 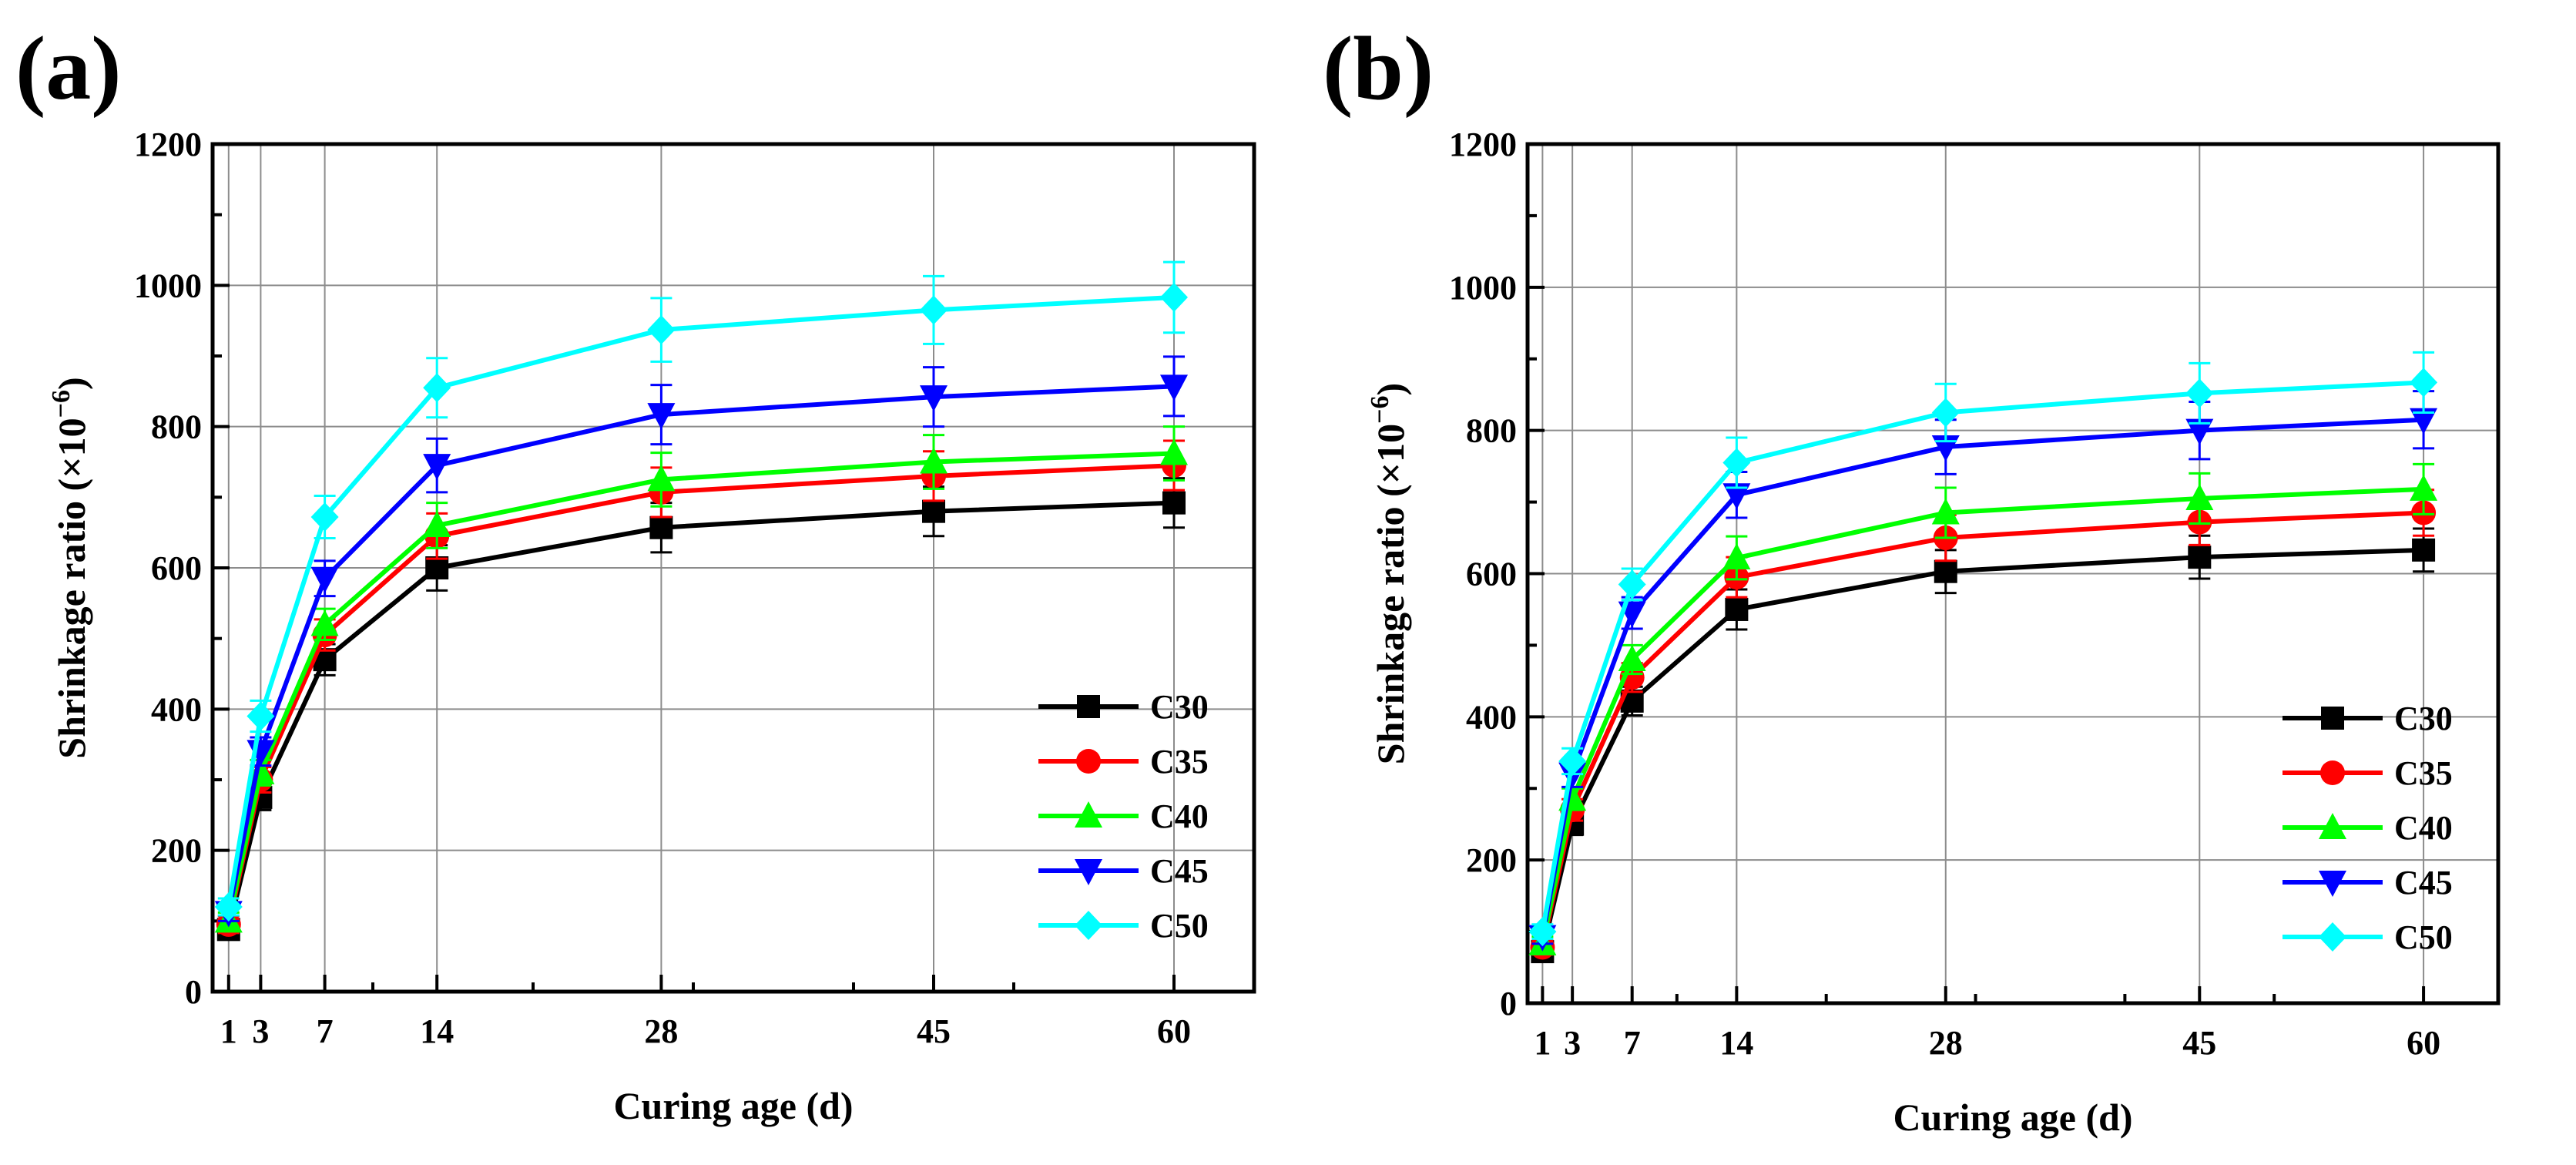 I want to click on legend-marker-C45, so click(x=2332, y=884).